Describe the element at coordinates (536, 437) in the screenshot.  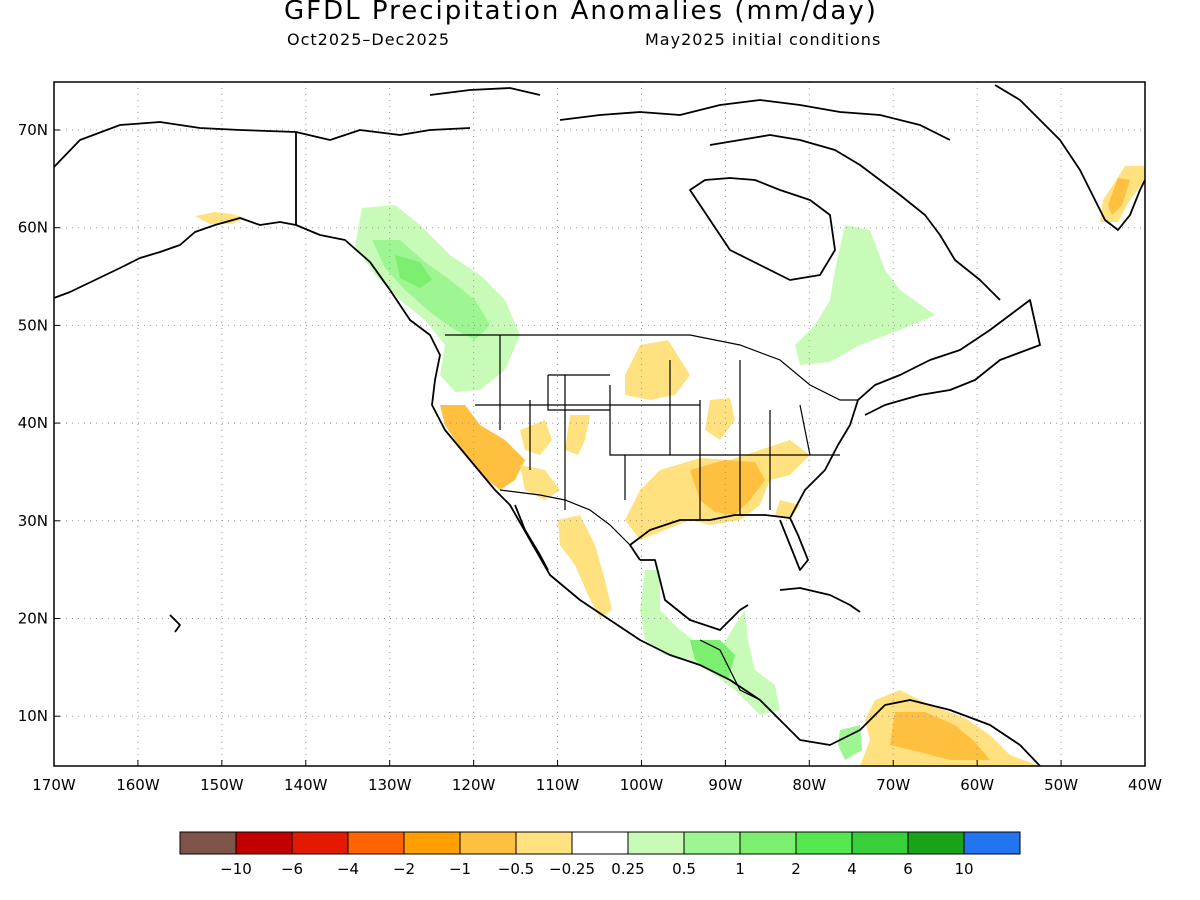
I see `dry-region-great-basin` at that location.